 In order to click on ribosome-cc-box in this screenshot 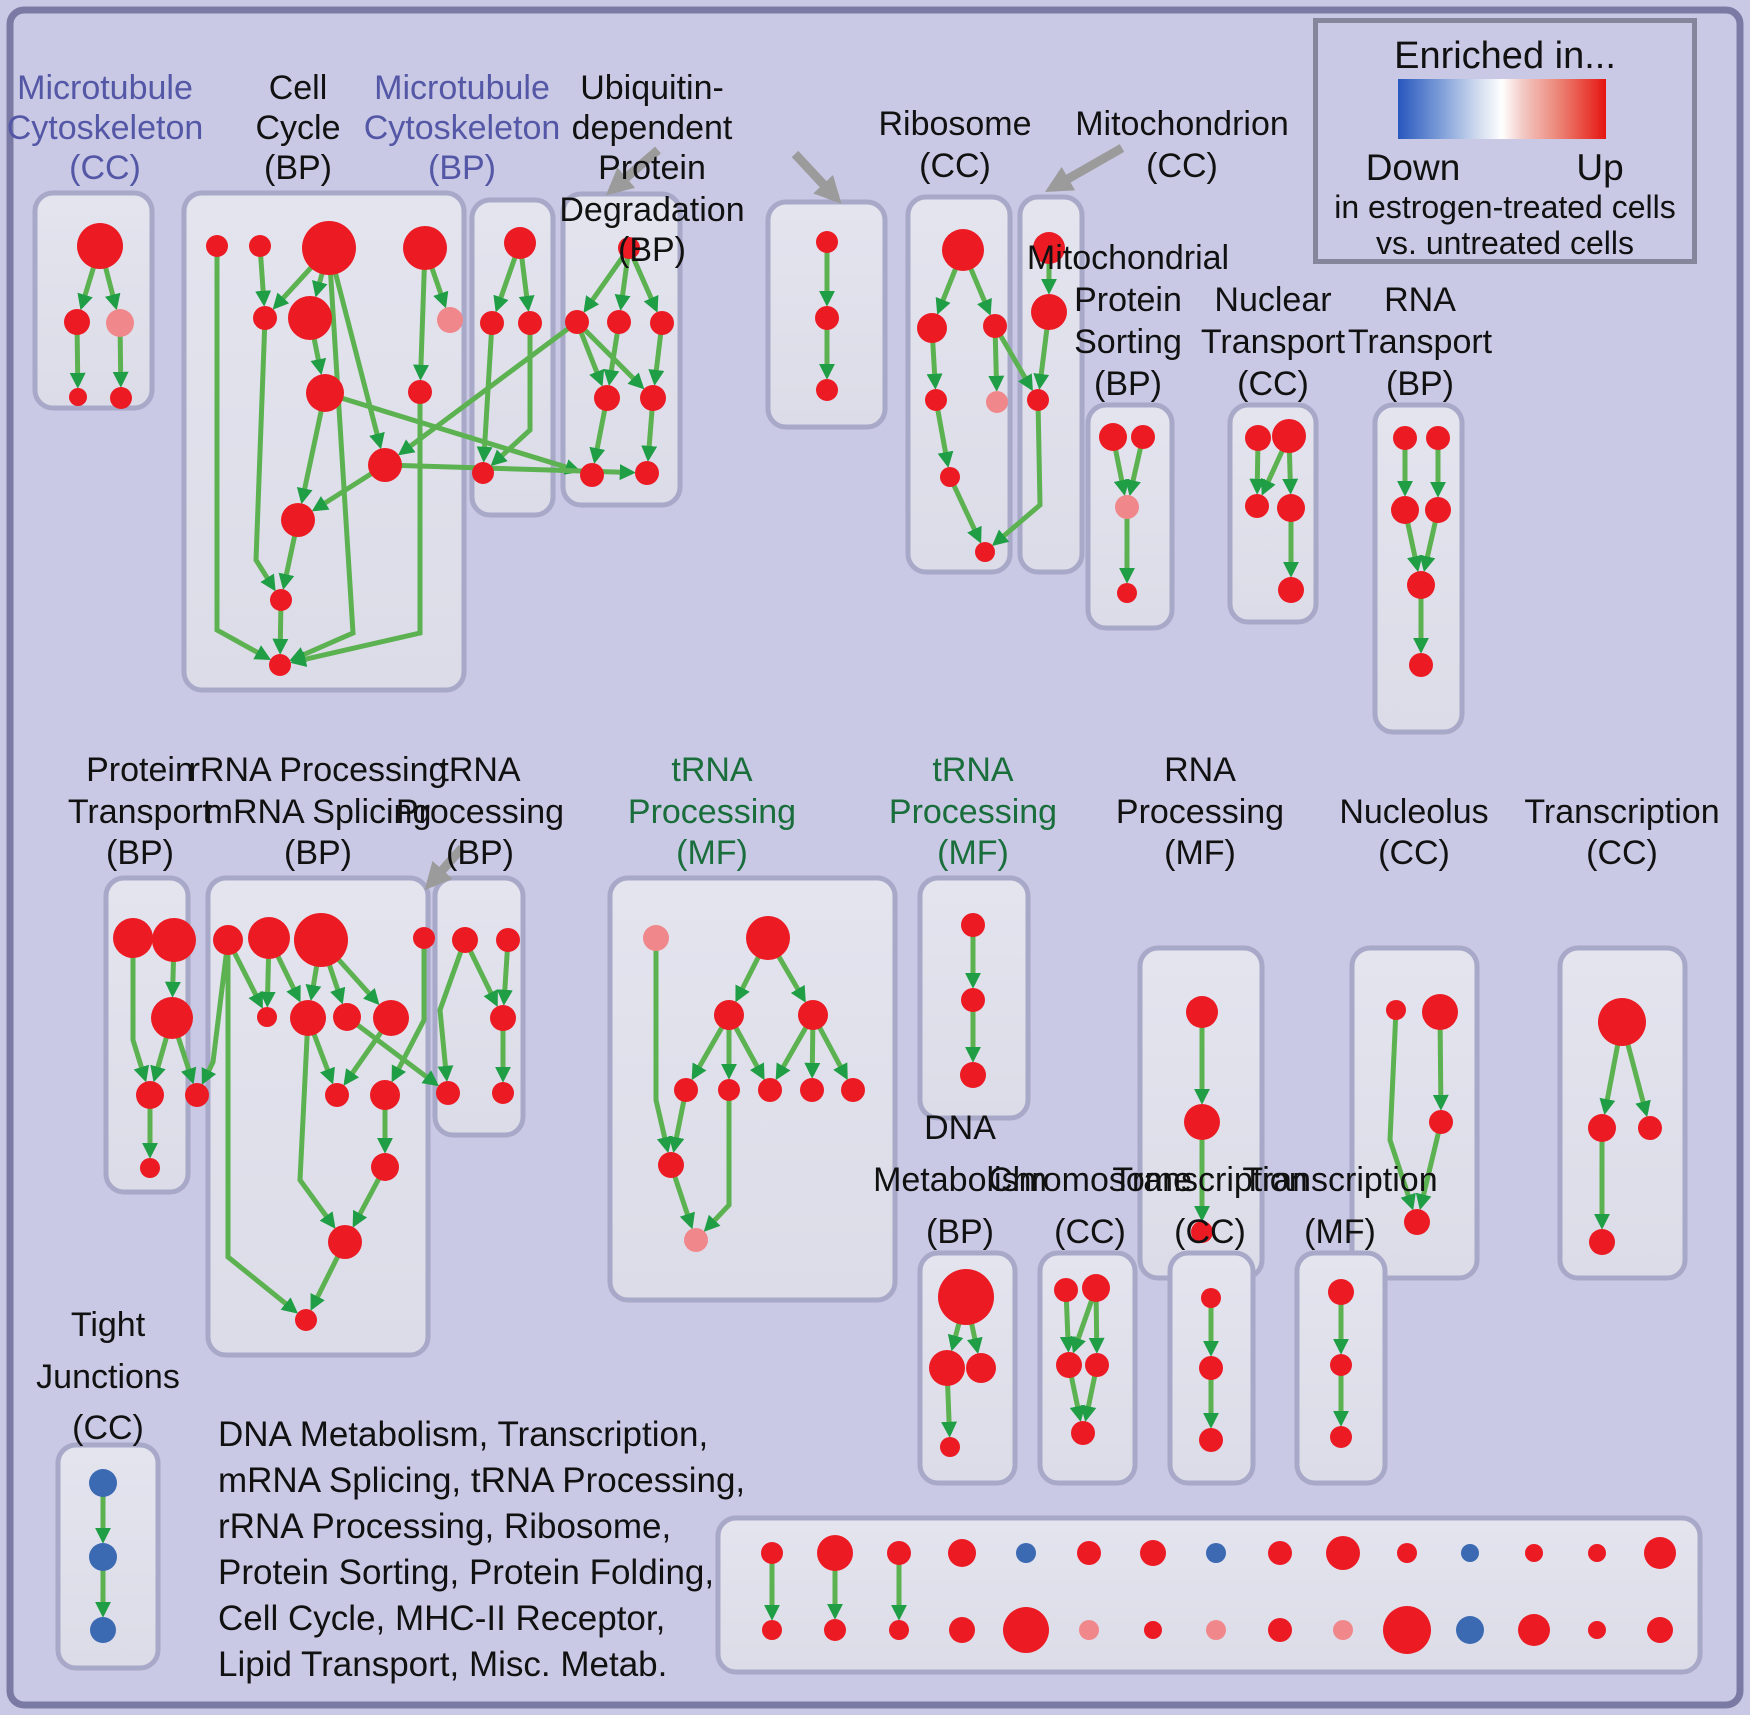, I will do `click(959, 384)`.